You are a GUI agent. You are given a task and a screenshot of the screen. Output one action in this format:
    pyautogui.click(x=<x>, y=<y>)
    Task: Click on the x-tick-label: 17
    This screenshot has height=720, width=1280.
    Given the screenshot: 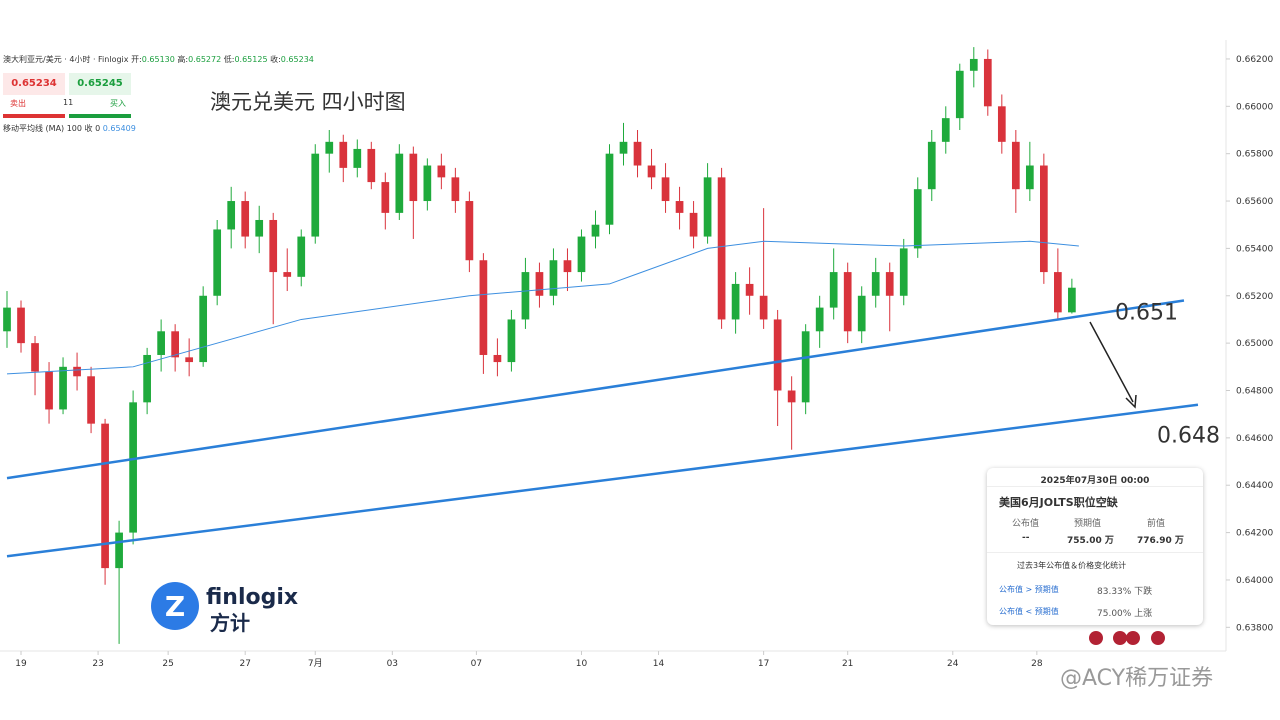 What is the action you would take?
    pyautogui.click(x=763, y=664)
    